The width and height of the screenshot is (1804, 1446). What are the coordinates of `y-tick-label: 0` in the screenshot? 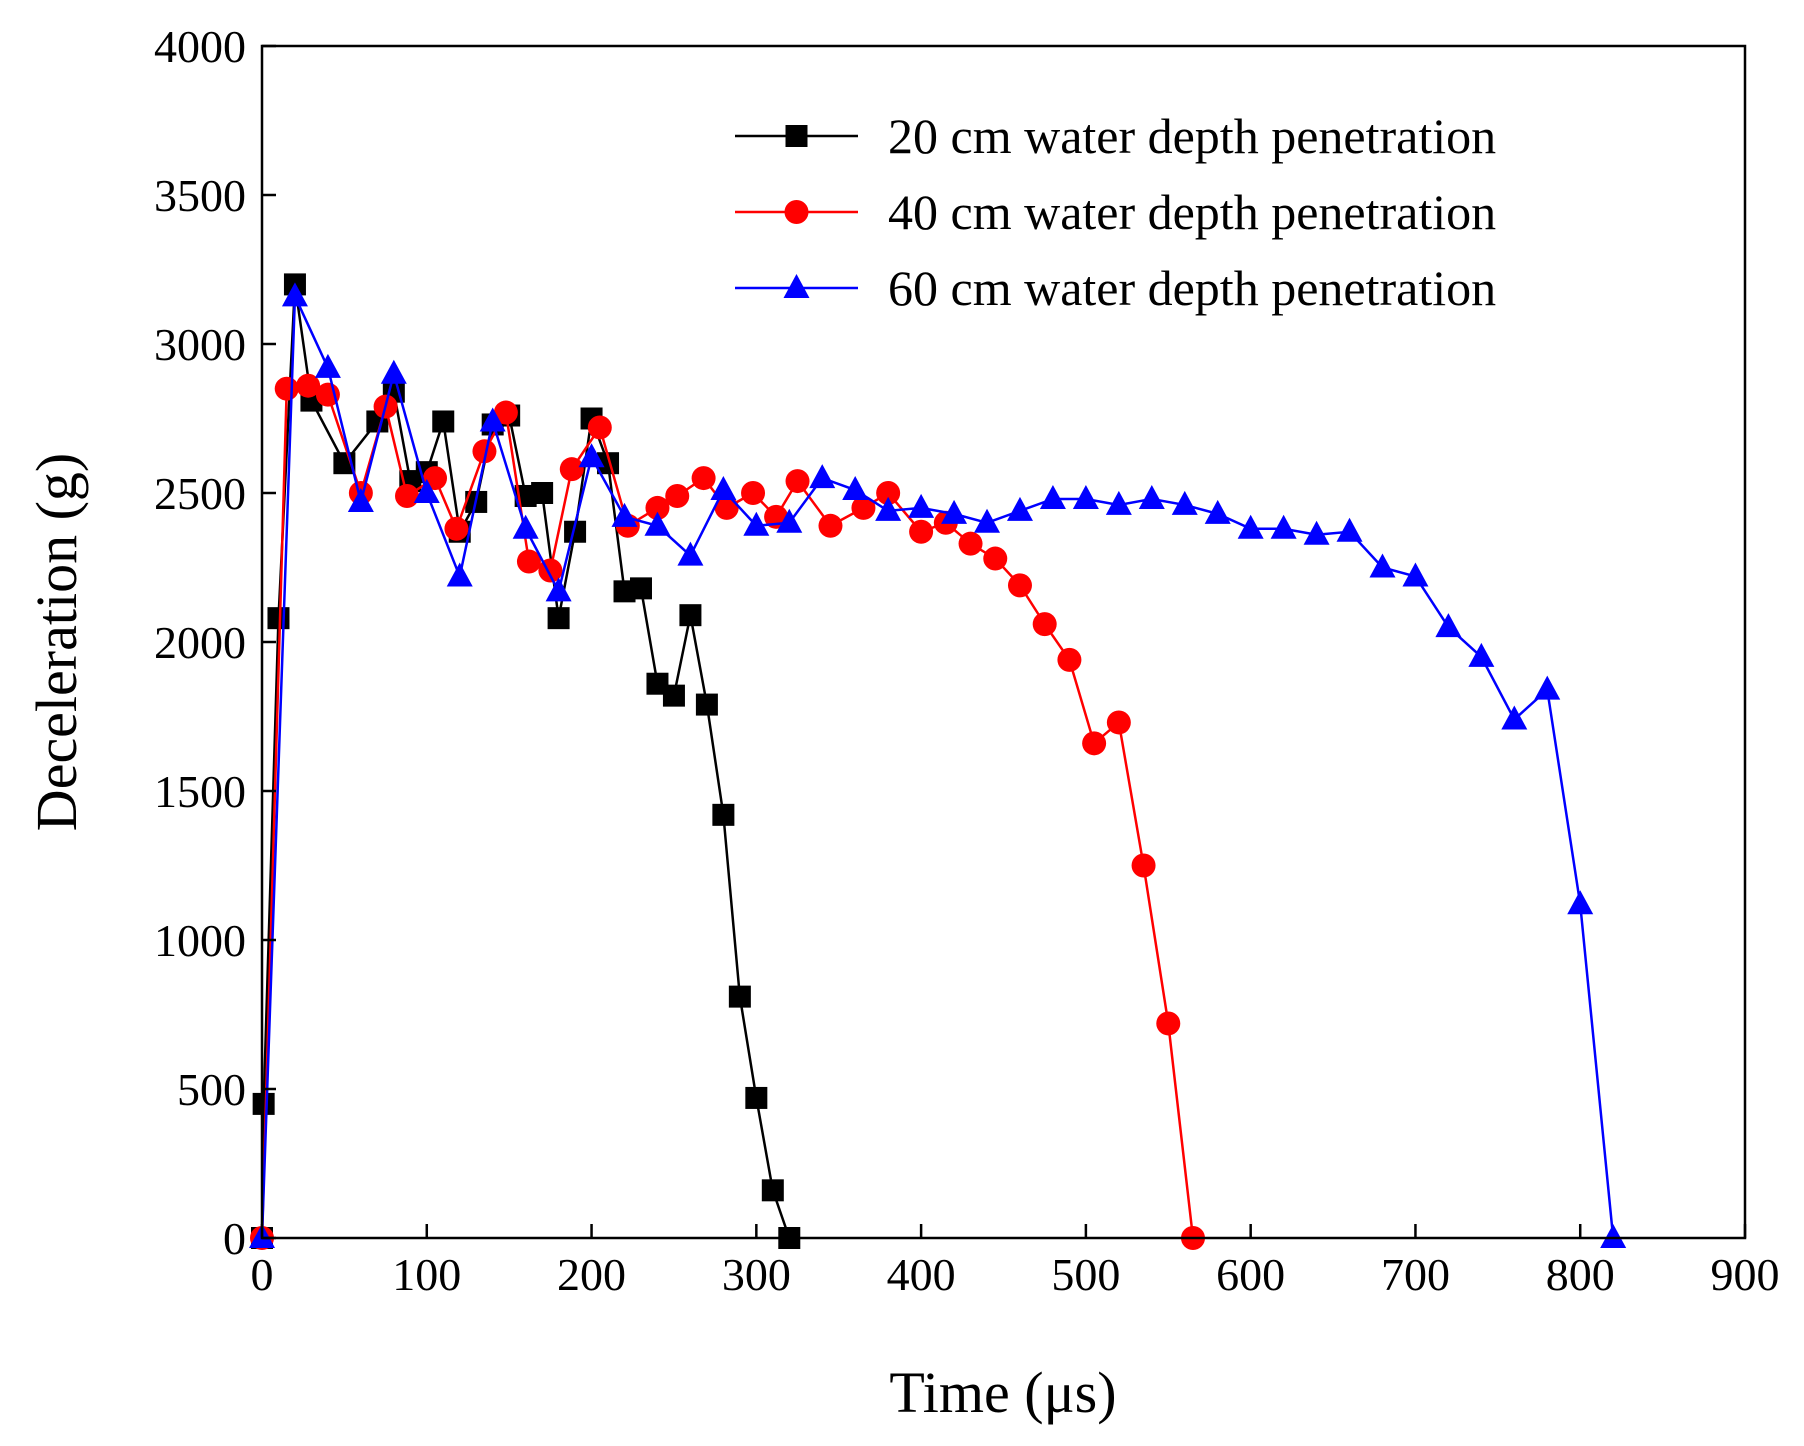 It's located at (234, 1238).